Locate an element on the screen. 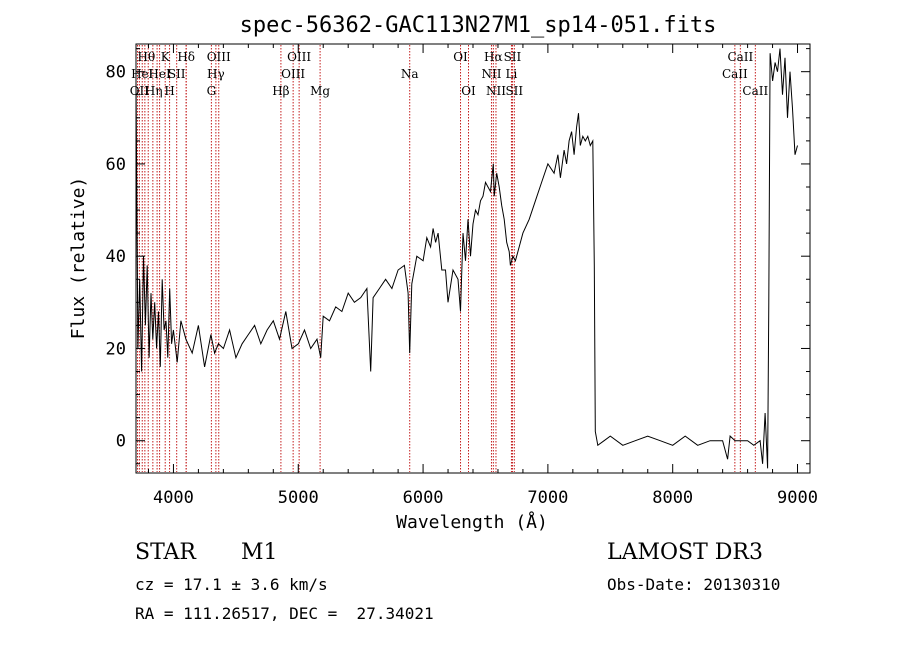  redshift-cz: cz = 17.1 ± 3.6 km/s is located at coordinates (231, 584).